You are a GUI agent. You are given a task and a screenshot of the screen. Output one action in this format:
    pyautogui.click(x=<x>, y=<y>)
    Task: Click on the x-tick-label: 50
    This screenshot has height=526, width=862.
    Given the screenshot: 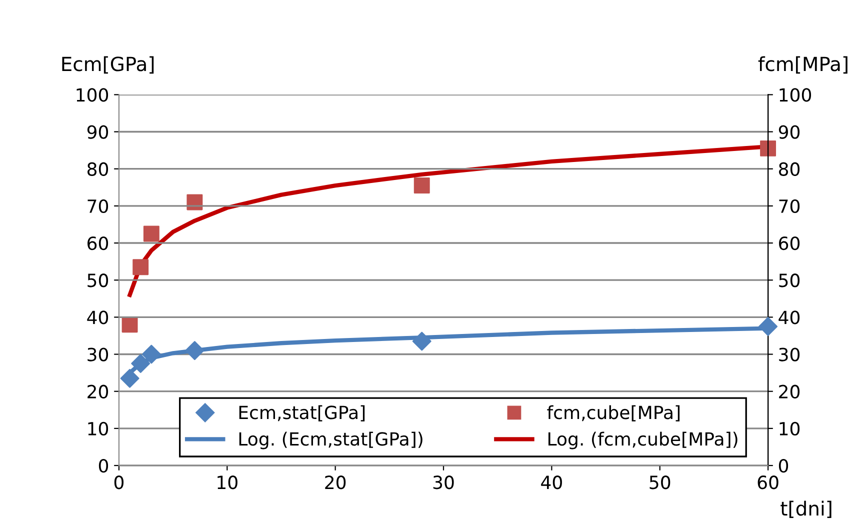 What is the action you would take?
    pyautogui.click(x=660, y=483)
    